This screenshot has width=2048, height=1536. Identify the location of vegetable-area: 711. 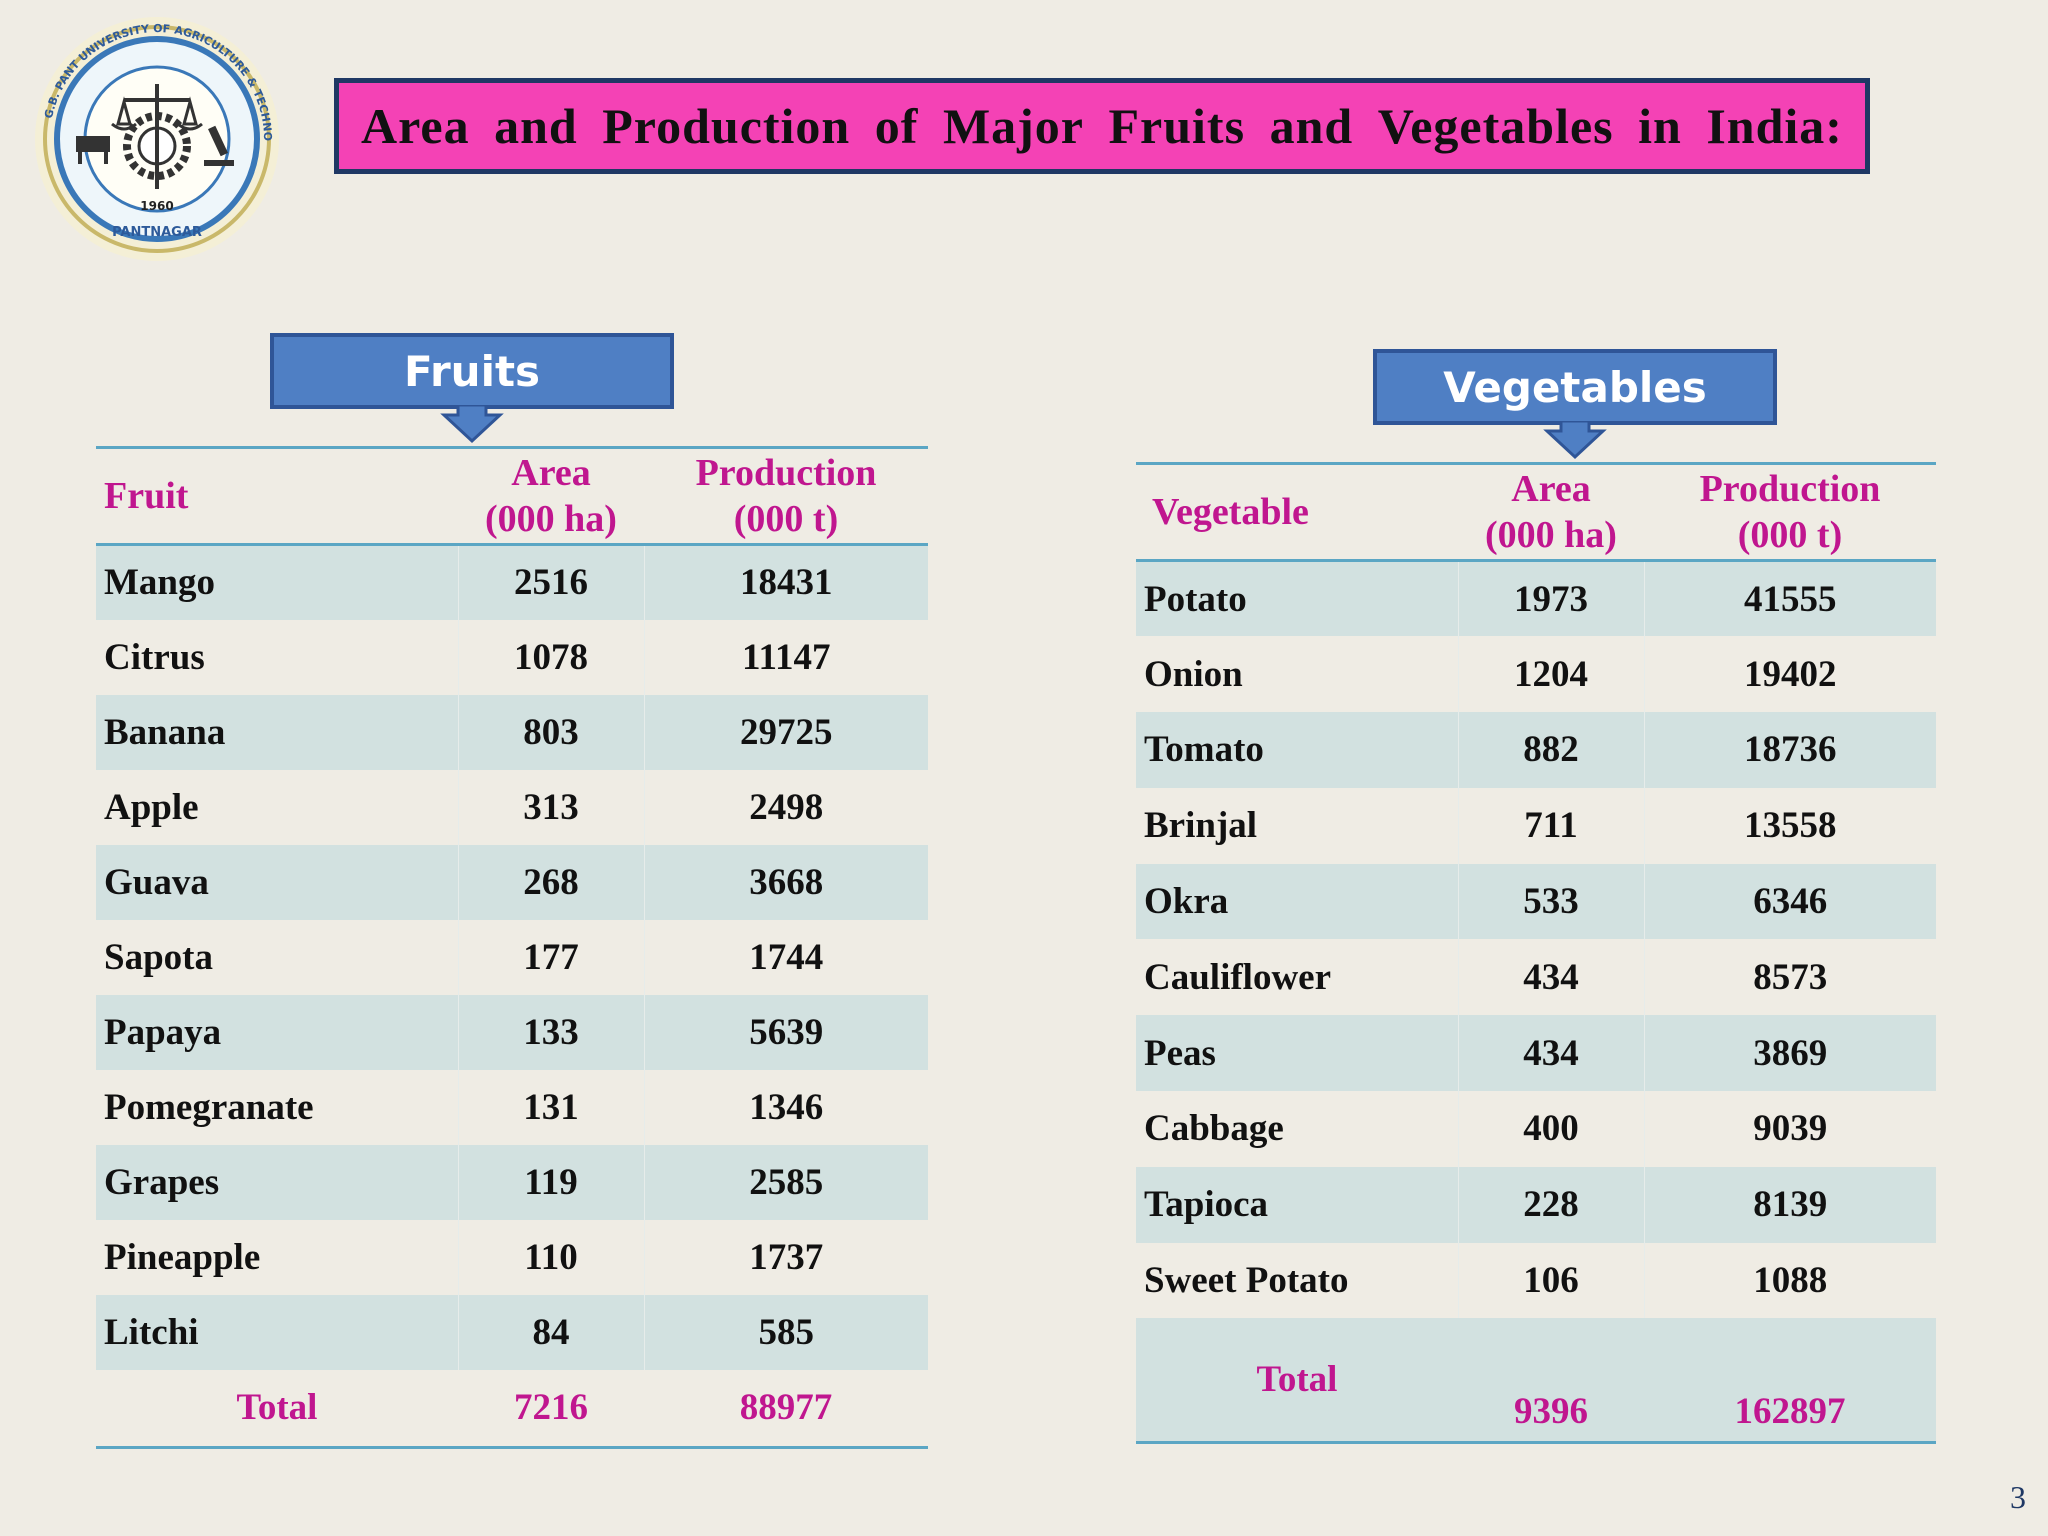
(1550, 825).